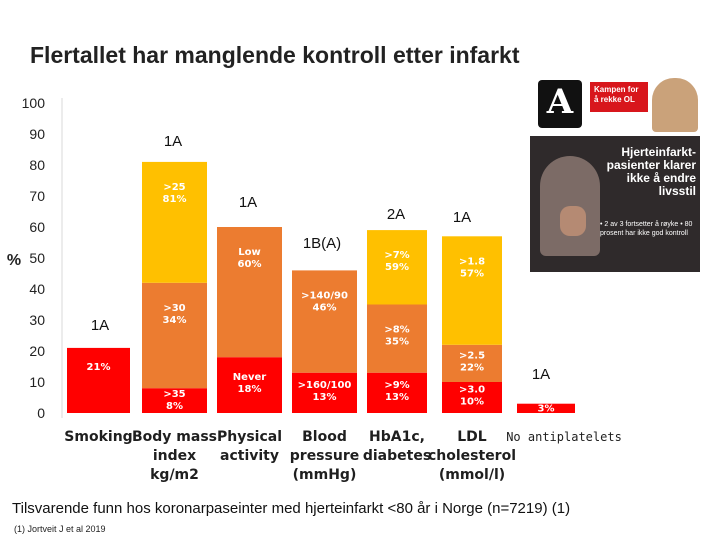 This screenshot has width=720, height=540. I want to click on x-category-label: Smoking, so click(98, 437).